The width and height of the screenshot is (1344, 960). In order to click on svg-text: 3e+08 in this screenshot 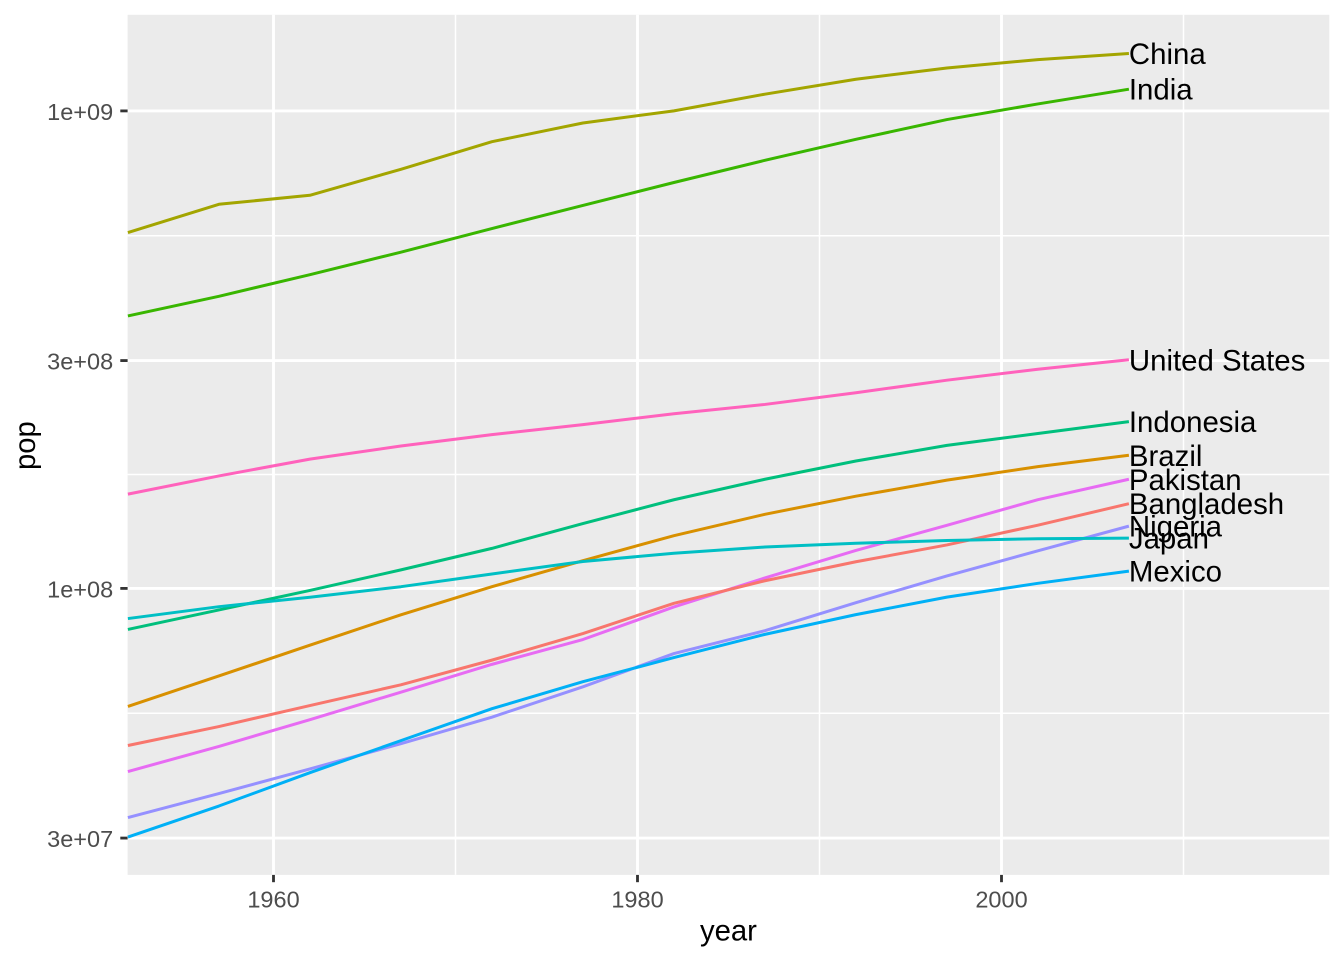, I will do `click(80, 362)`.